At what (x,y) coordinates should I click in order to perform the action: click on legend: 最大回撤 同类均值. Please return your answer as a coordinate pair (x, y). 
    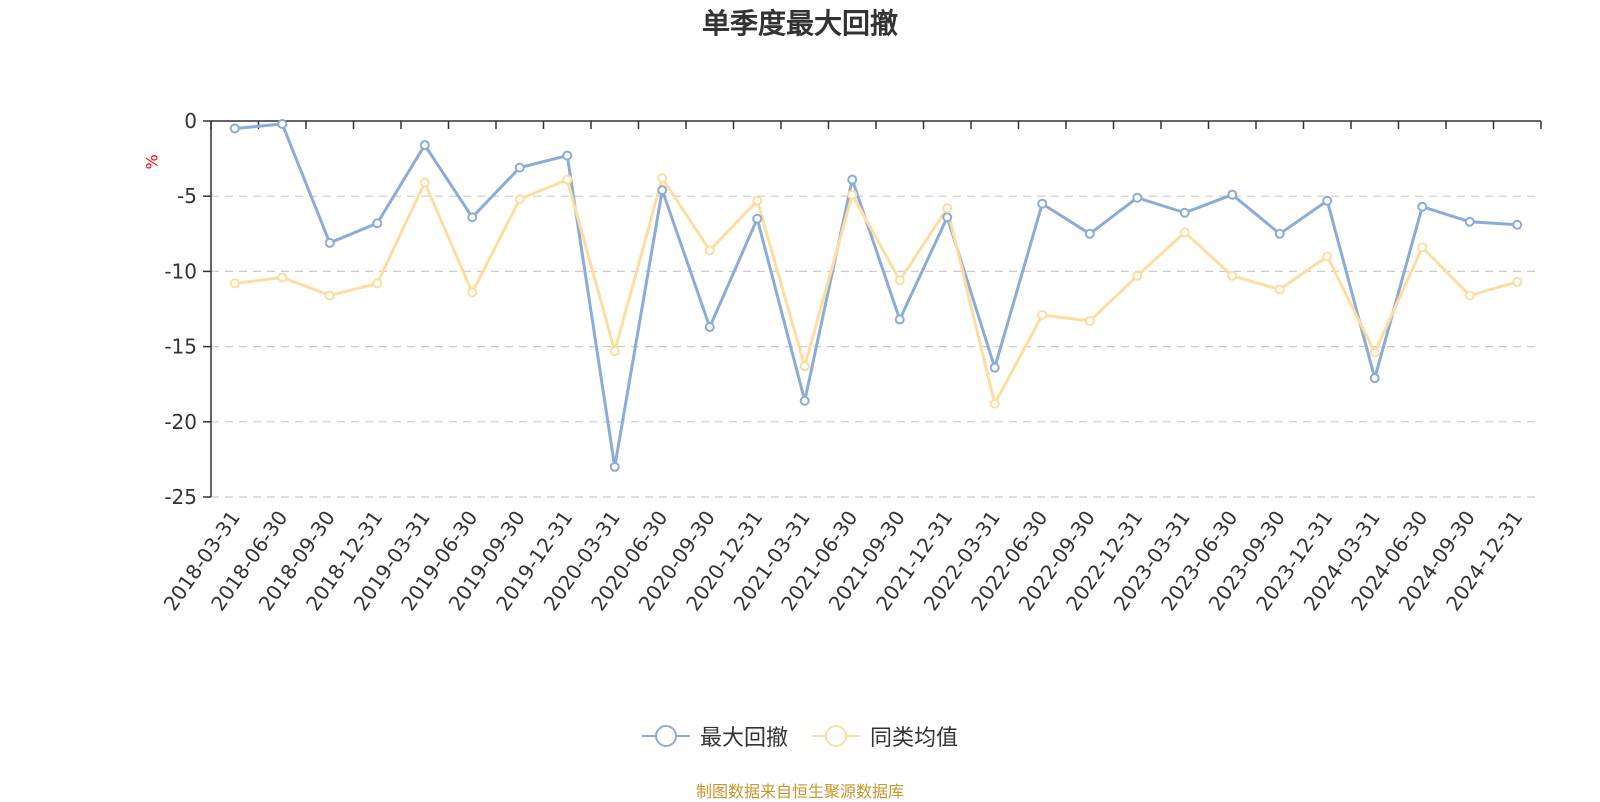
    Looking at the image, I should click on (800, 736).